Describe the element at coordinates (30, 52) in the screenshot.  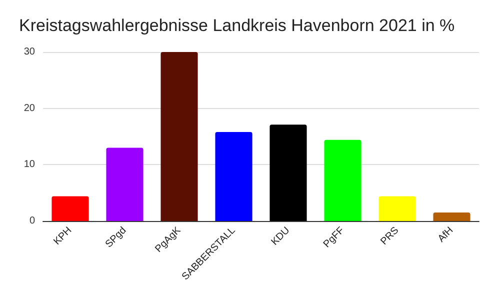
I see `y-tick-label: 30` at that location.